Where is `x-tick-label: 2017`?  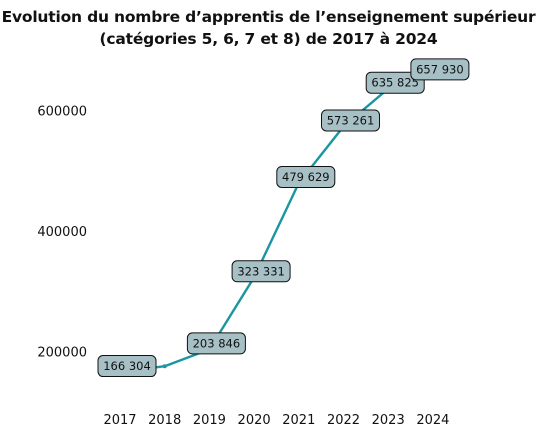
x-tick-label: 2017 is located at coordinates (119, 420).